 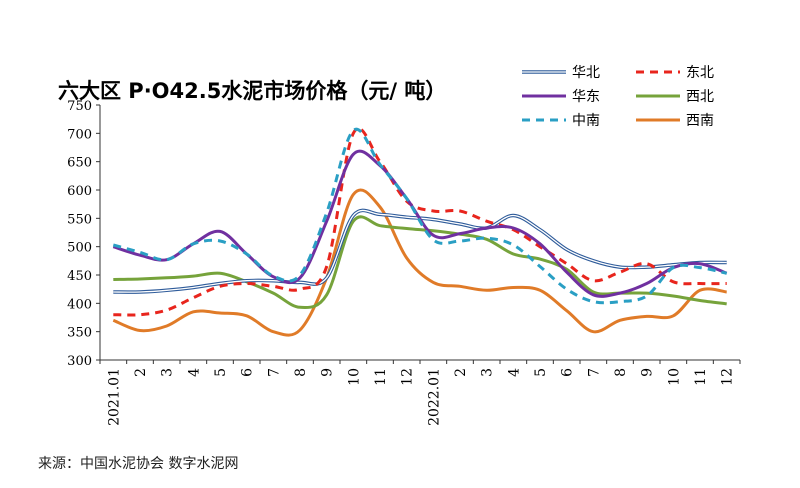 What do you see at coordinates (434, 397) in the screenshot?
I see `x-tick-label: 2022.01` at bounding box center [434, 397].